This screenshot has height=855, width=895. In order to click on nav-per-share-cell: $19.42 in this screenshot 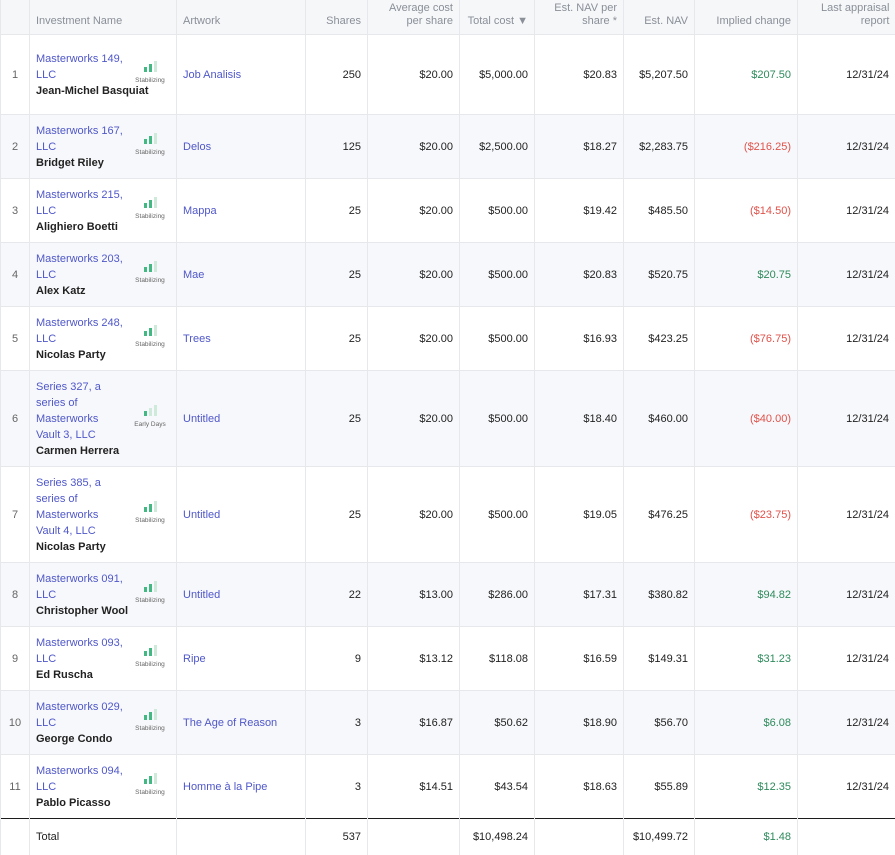, I will do `click(579, 211)`.